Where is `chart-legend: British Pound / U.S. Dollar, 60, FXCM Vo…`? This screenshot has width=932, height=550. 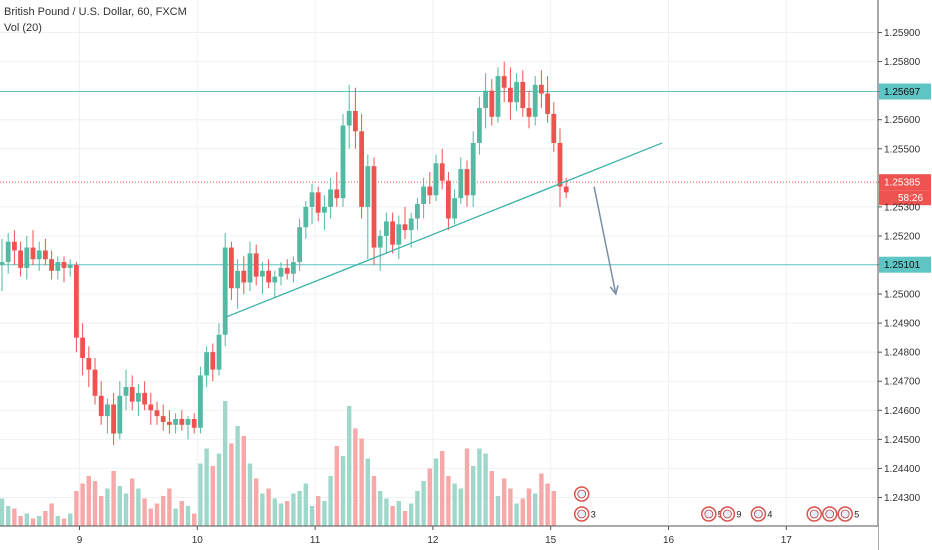
chart-legend: British Pound / U.S. Dollar, 60, FXCM Vo… is located at coordinates (95, 20).